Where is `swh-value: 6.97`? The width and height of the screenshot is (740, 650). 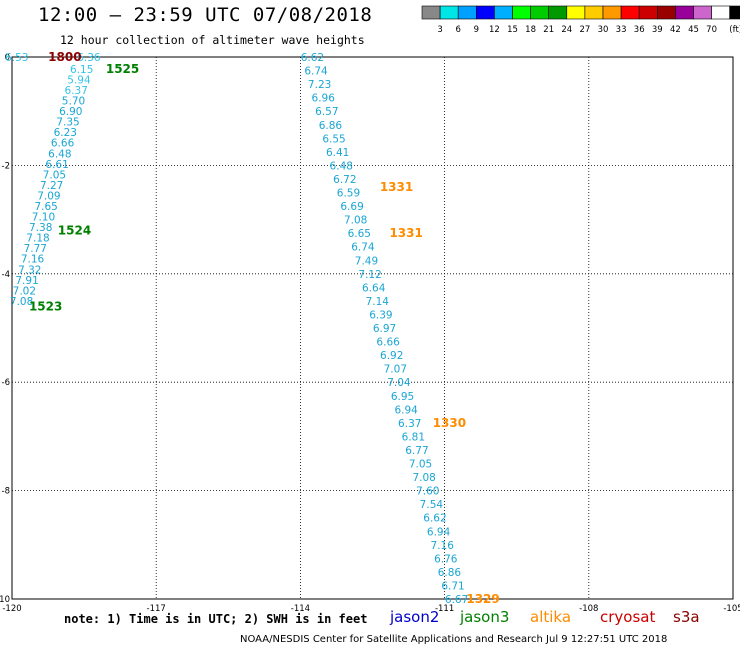
swh-value: 6.97 is located at coordinates (384, 329).